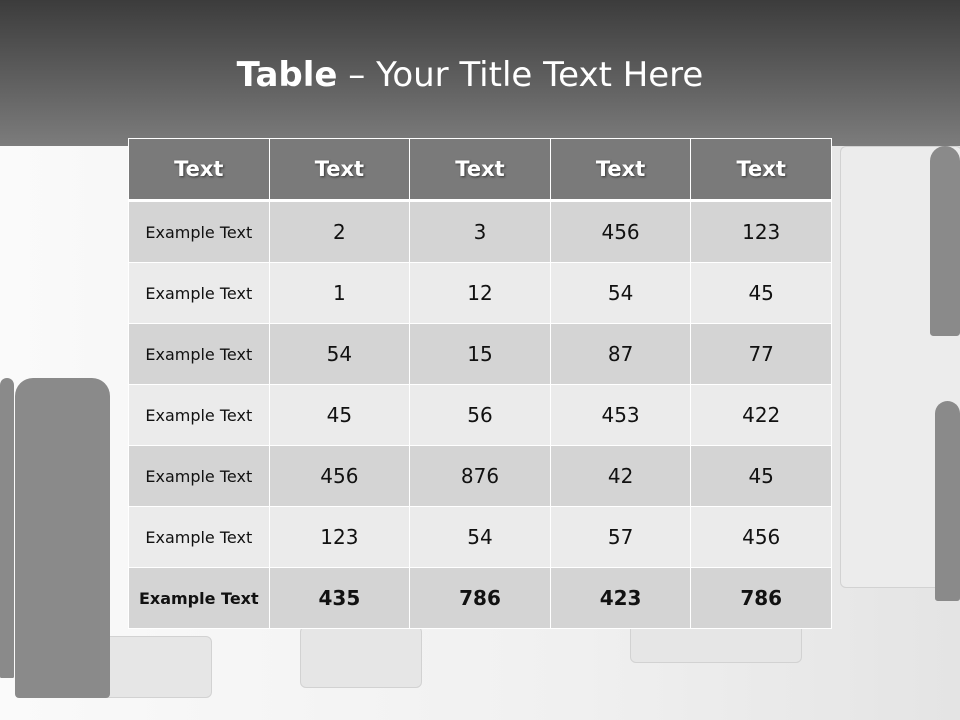 This screenshot has width=960, height=720. Describe the element at coordinates (287, 75) in the screenshot. I see `title-bold: Table` at that location.